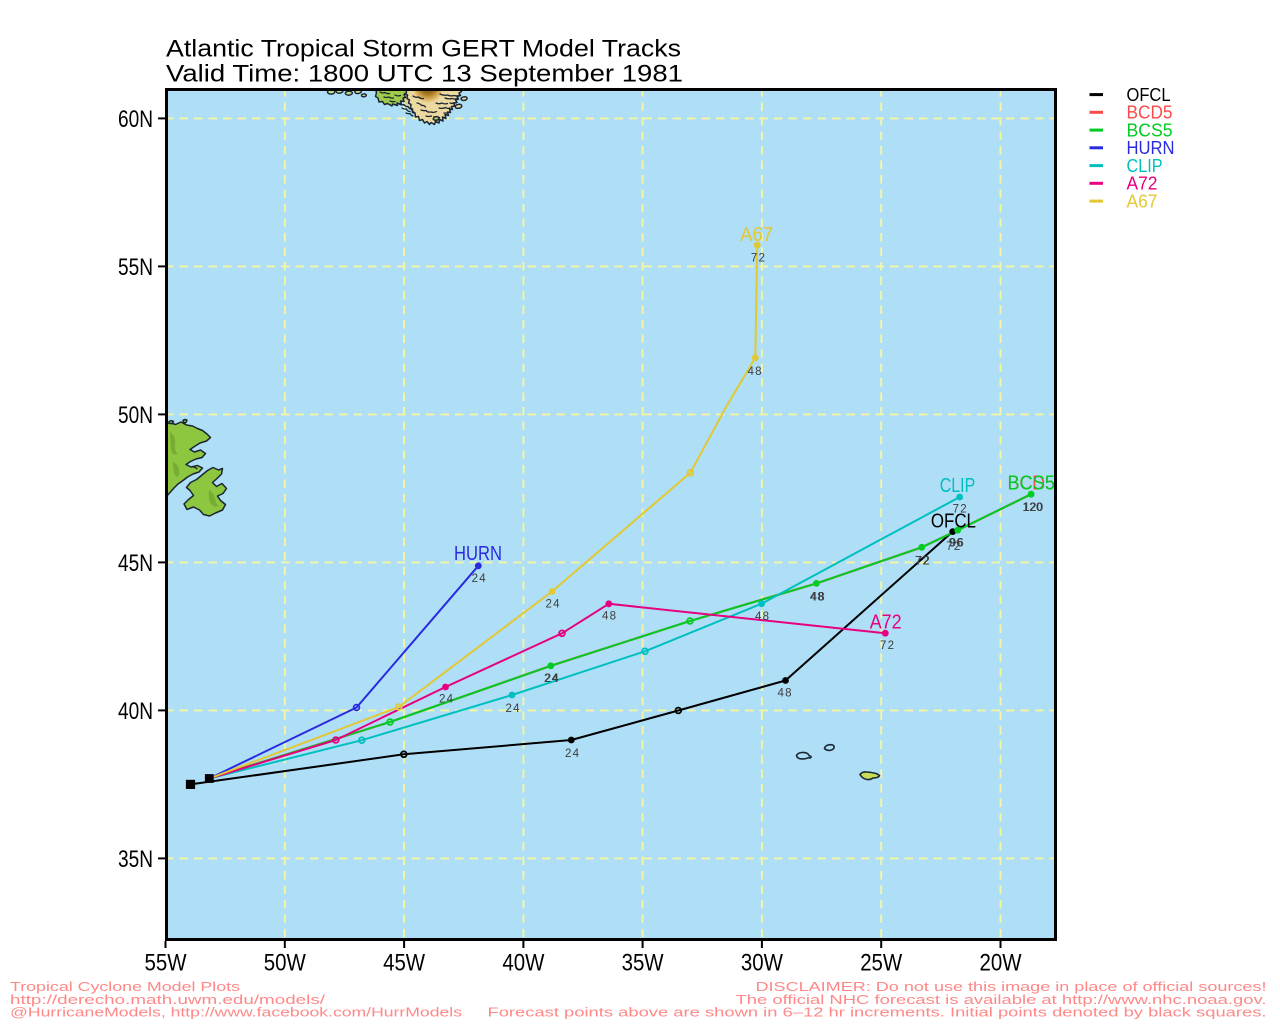  What do you see at coordinates (135, 563) in the screenshot?
I see `svg-text: 45N` at bounding box center [135, 563].